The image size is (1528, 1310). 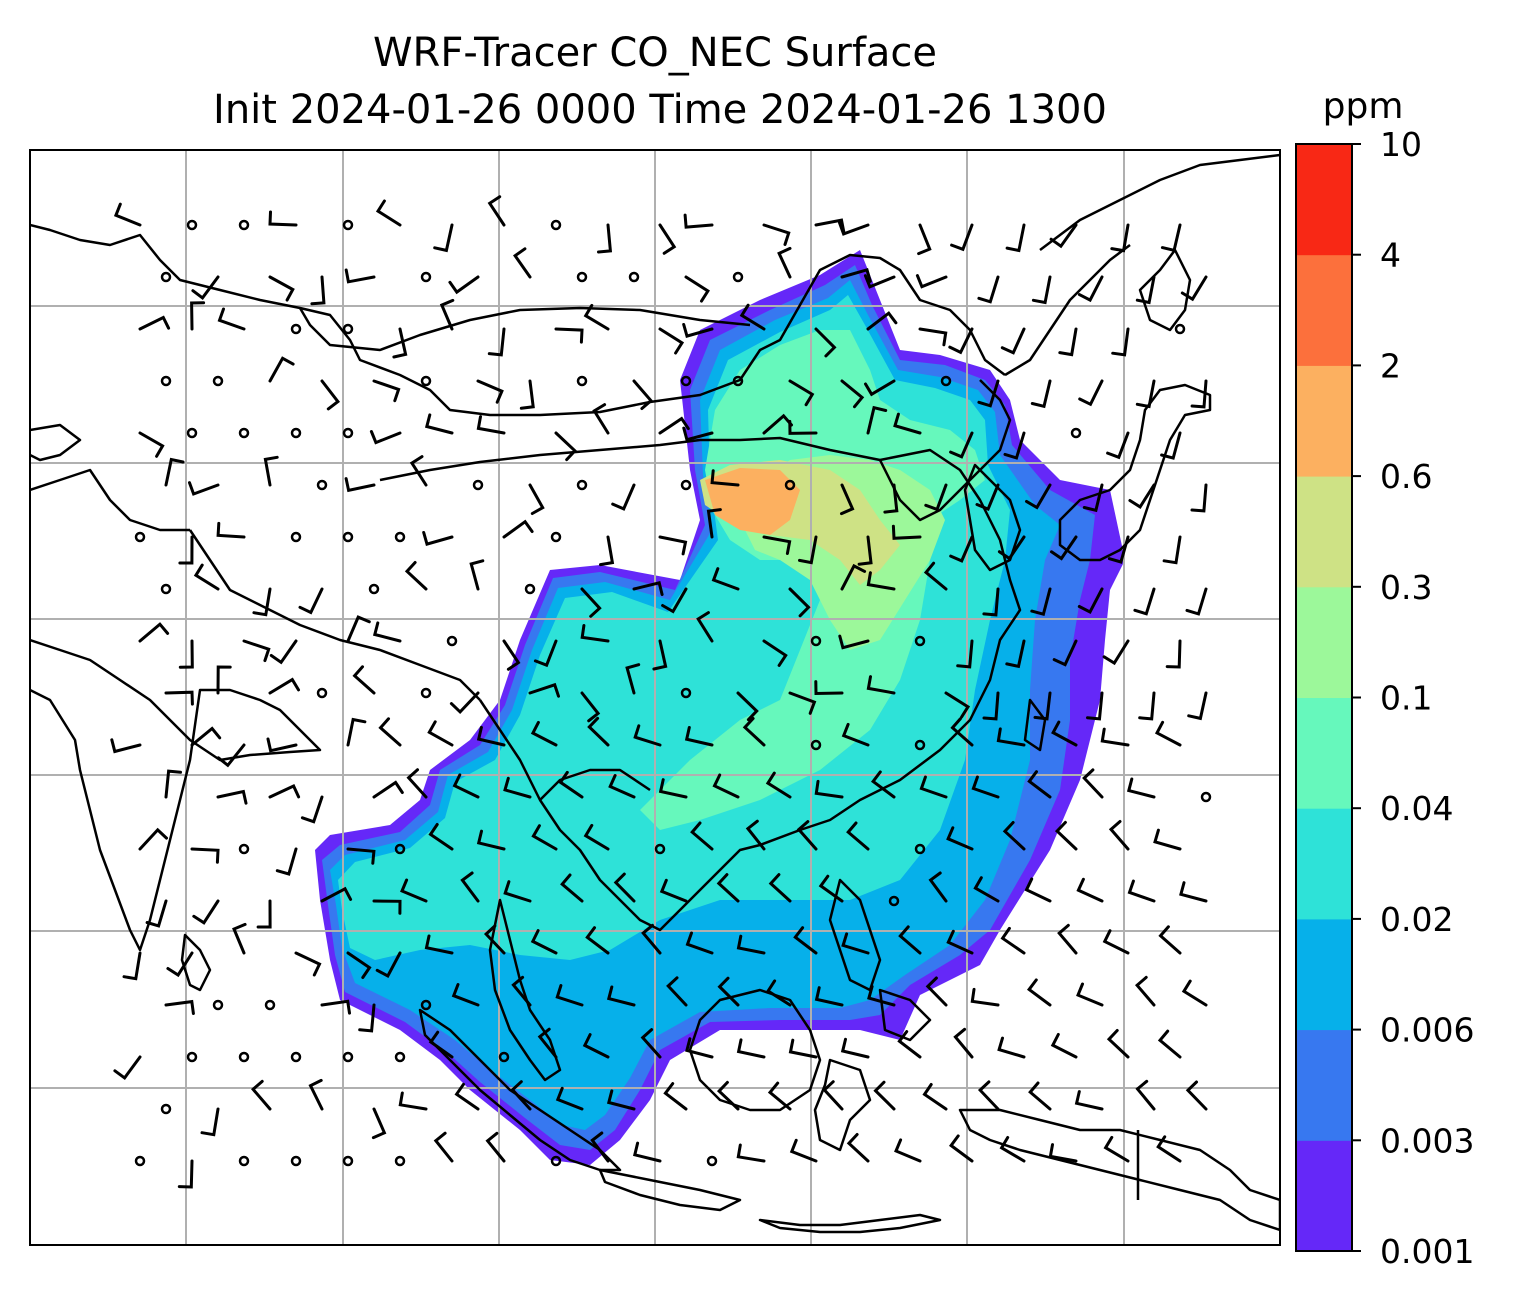 I want to click on colorbar-segments, so click(x=1324, y=698).